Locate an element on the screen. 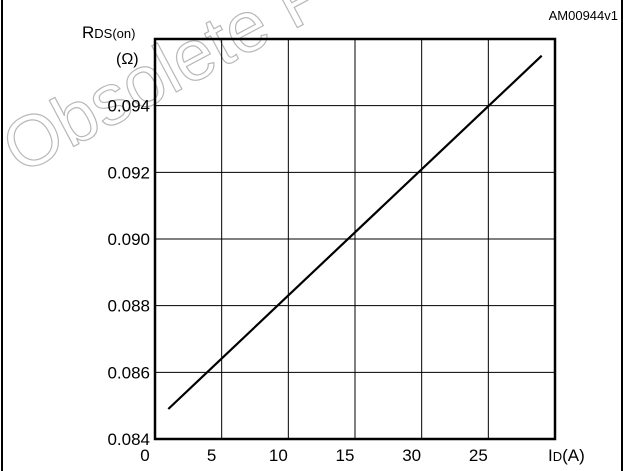 The height and width of the screenshot is (471, 624). y-tick-label: 0.090 is located at coordinates (128, 239).